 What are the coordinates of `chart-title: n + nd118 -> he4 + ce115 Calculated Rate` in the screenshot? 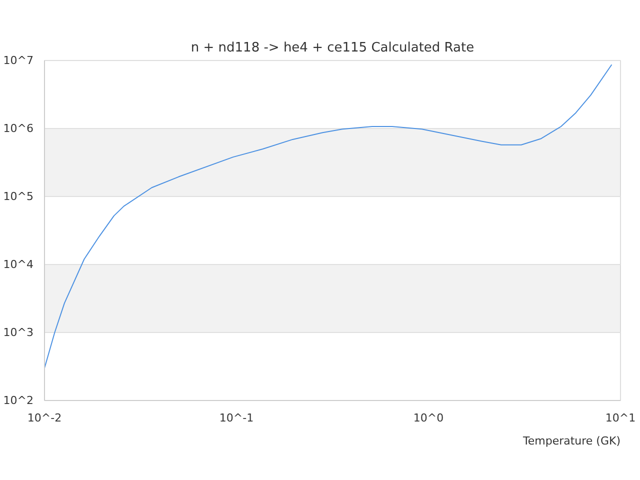 It's located at (332, 48).